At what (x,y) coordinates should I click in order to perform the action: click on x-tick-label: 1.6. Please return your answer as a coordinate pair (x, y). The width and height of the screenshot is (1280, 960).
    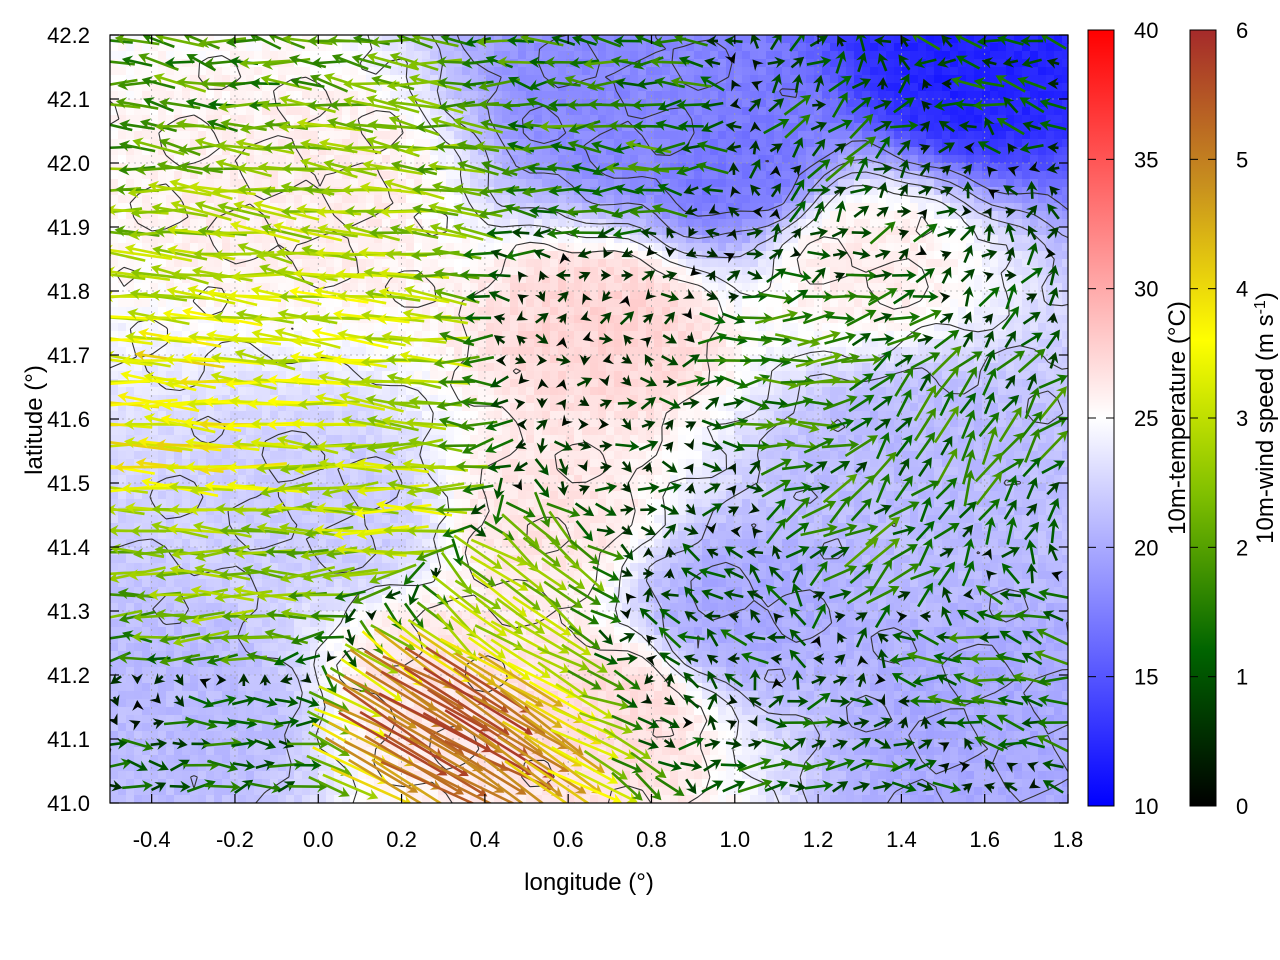
    Looking at the image, I should click on (984, 839).